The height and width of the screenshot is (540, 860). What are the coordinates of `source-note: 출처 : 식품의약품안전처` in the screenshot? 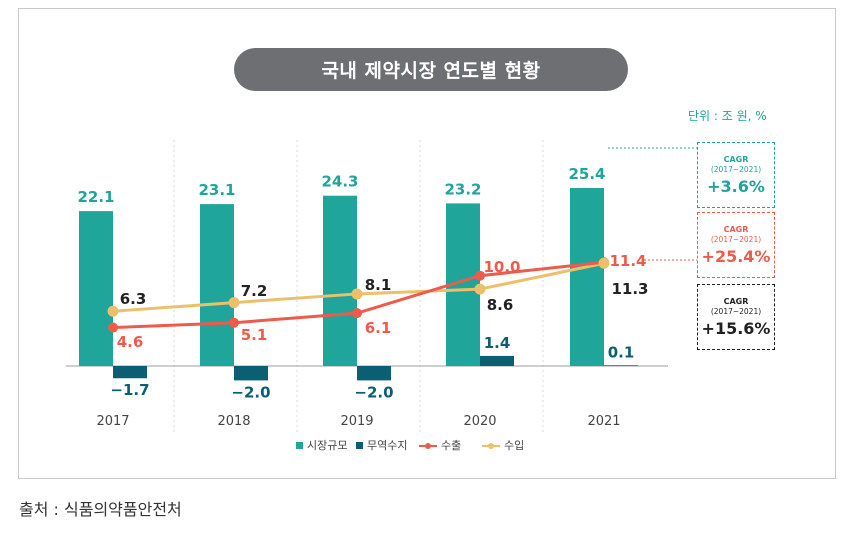 It's located at (100, 509).